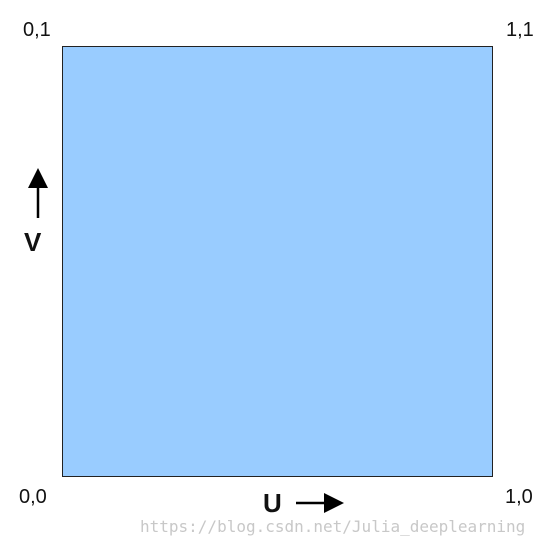 The image size is (550, 550). I want to click on corner-label-top-right: 1,1, so click(520, 30).